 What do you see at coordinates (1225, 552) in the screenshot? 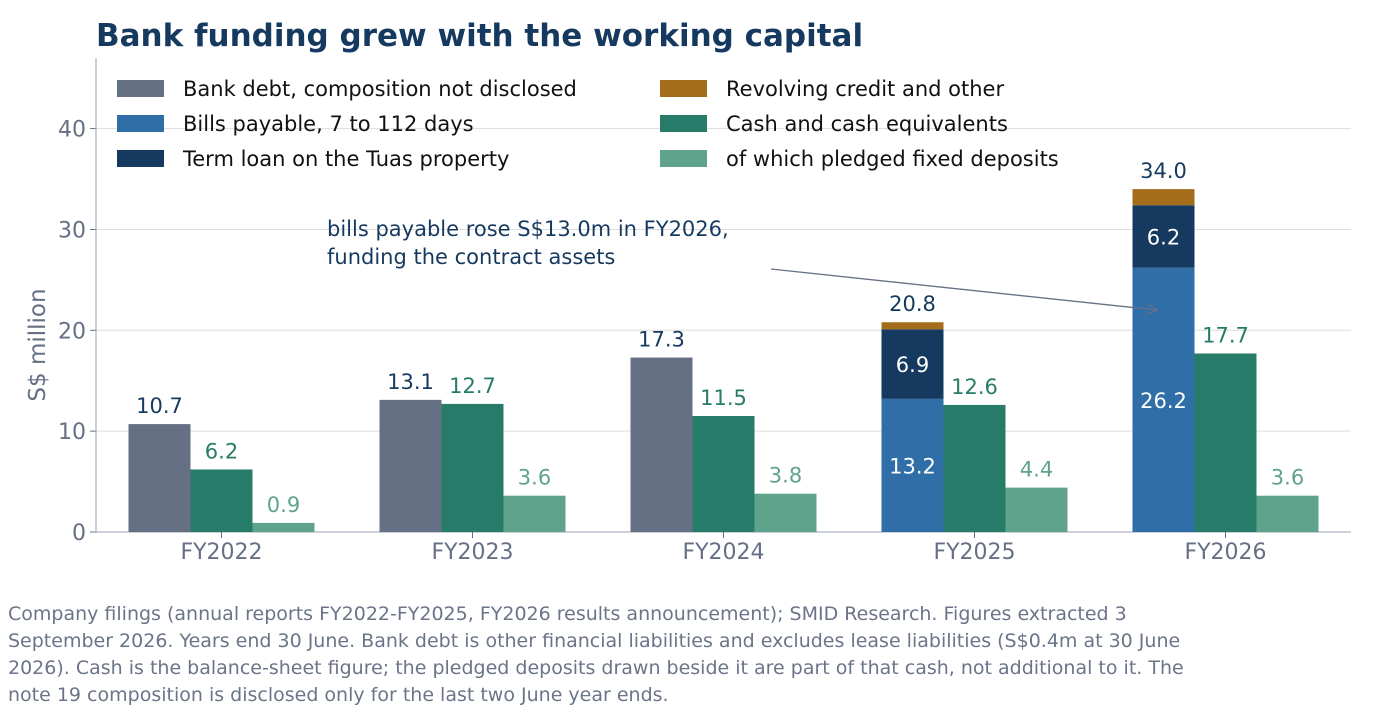
I see `x-tick-label: FY2026` at bounding box center [1225, 552].